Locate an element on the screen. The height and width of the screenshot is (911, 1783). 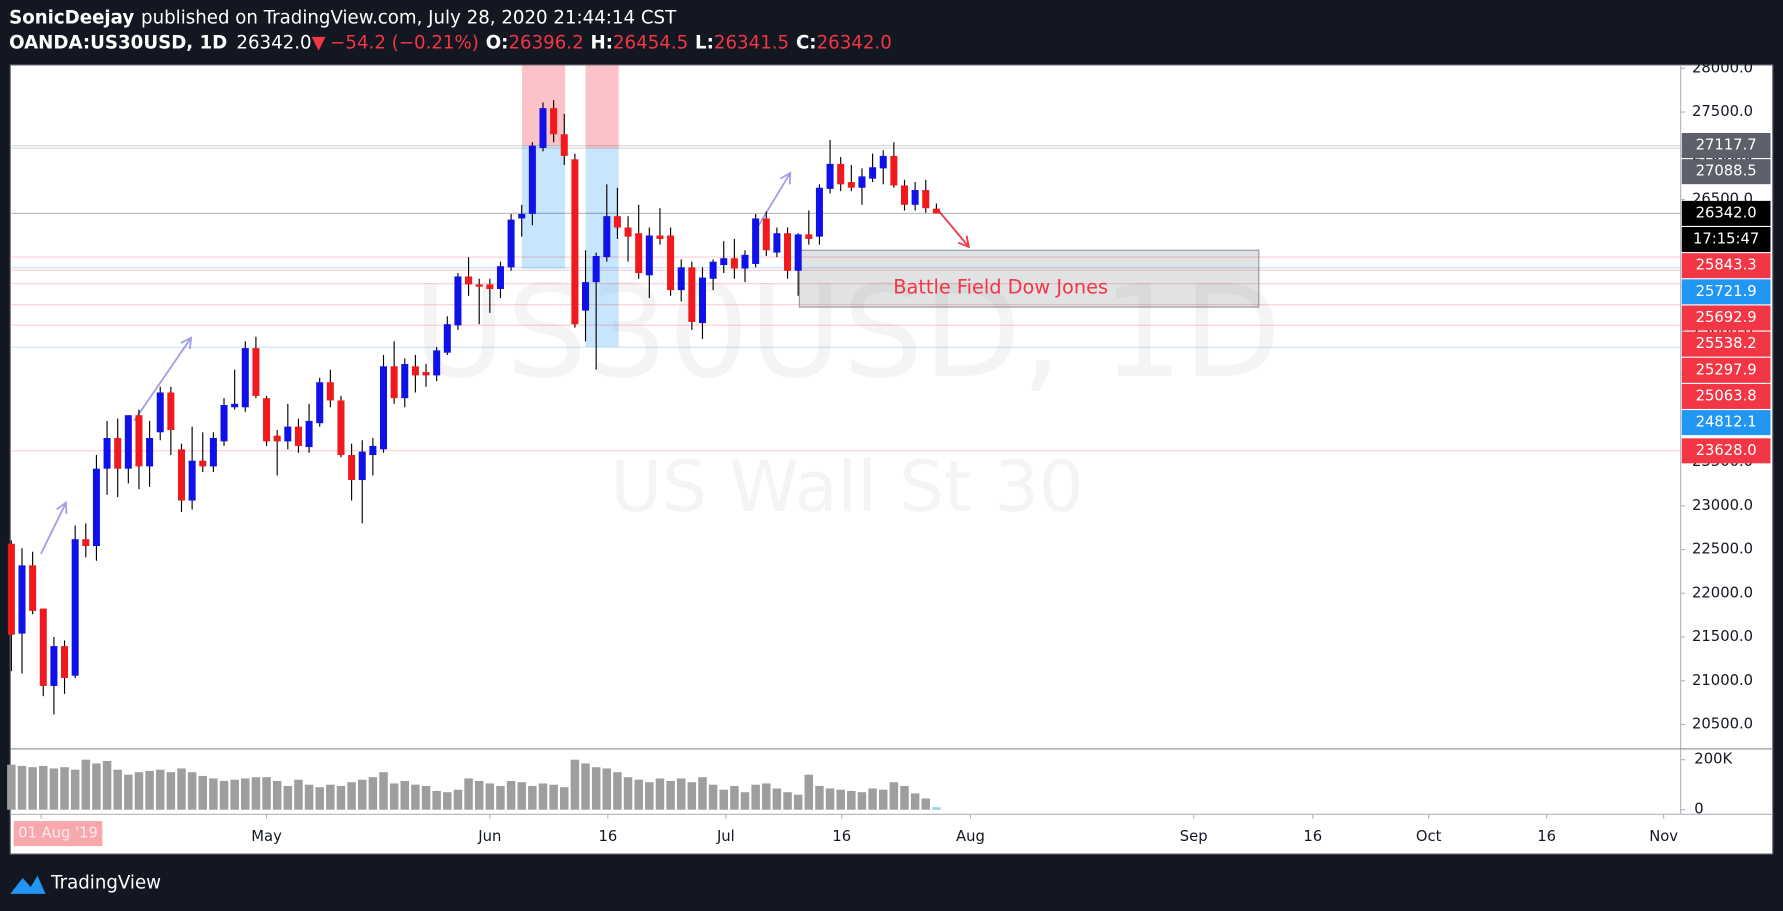
x-tick-label: Aug is located at coordinates (970, 836).